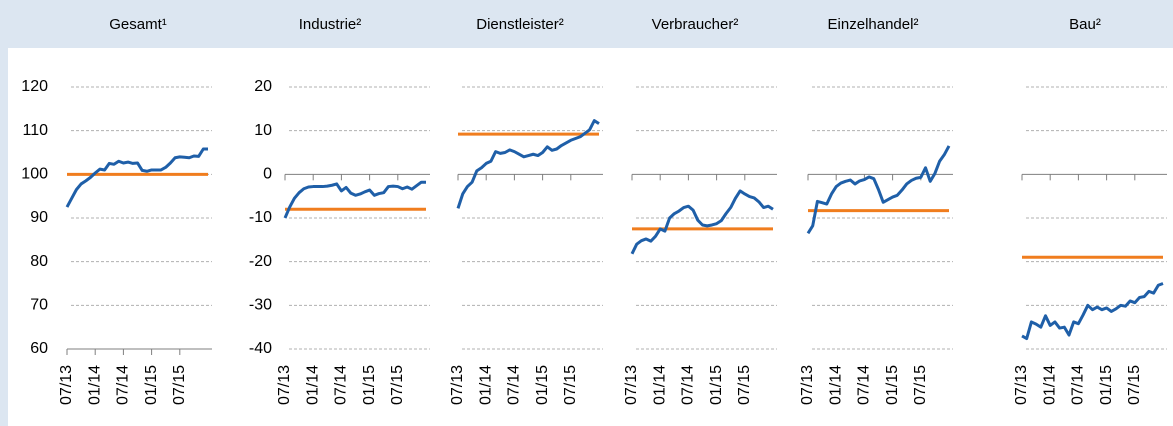 The height and width of the screenshot is (426, 1173). What do you see at coordinates (260, 217) in the screenshot?
I see `y-tick-label: -10` at bounding box center [260, 217].